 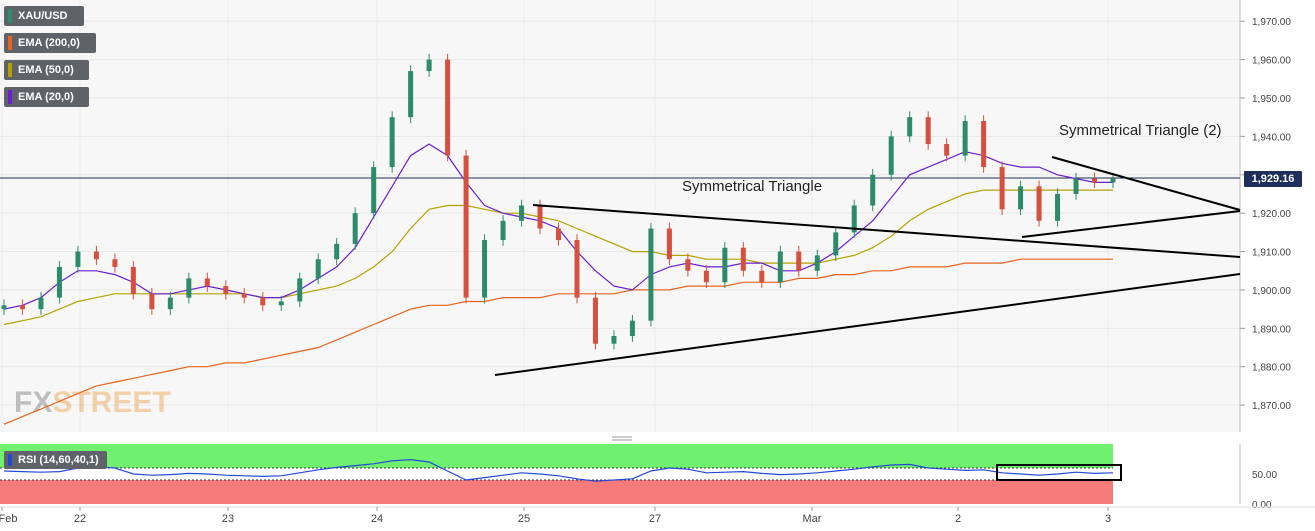 I want to click on price-tick-label: 1,910.00, so click(x=1271, y=253).